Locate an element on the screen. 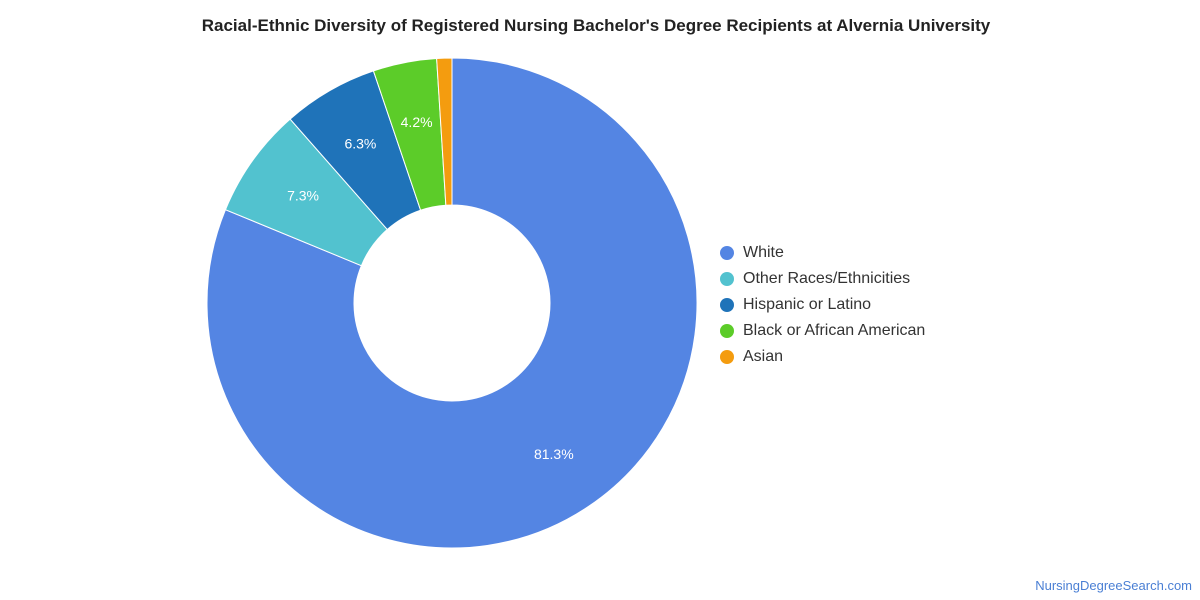 Image resolution: width=1200 pixels, height=600 pixels. legend-item-hispanic-or-latino: Hispanic or Latino is located at coordinates (822, 305).